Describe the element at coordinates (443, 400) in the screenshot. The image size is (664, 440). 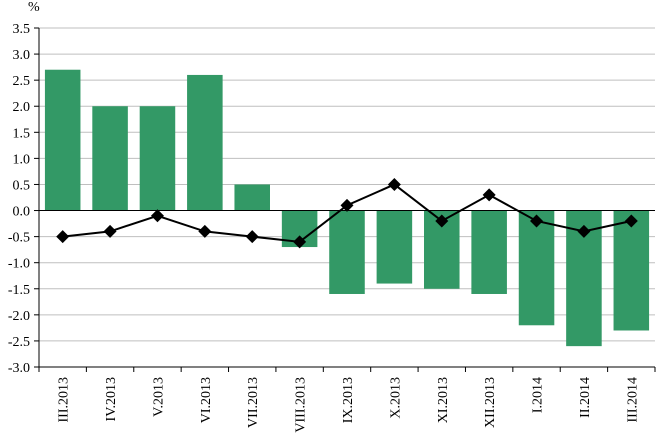
I see `x-tick-label: XI.2013` at that location.